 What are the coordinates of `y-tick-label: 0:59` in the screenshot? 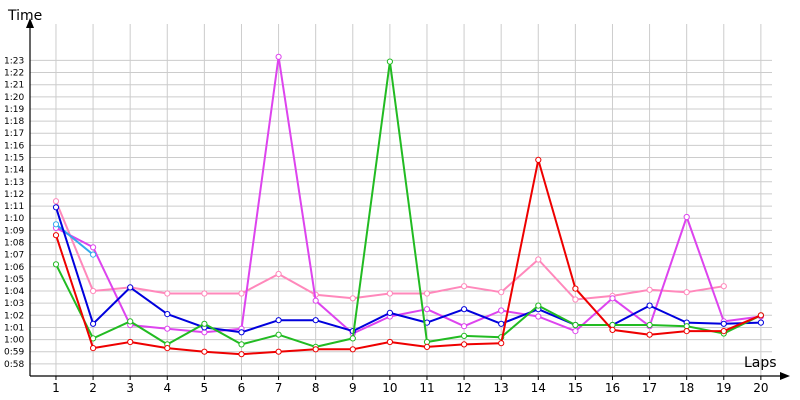 It's located at (14, 353).